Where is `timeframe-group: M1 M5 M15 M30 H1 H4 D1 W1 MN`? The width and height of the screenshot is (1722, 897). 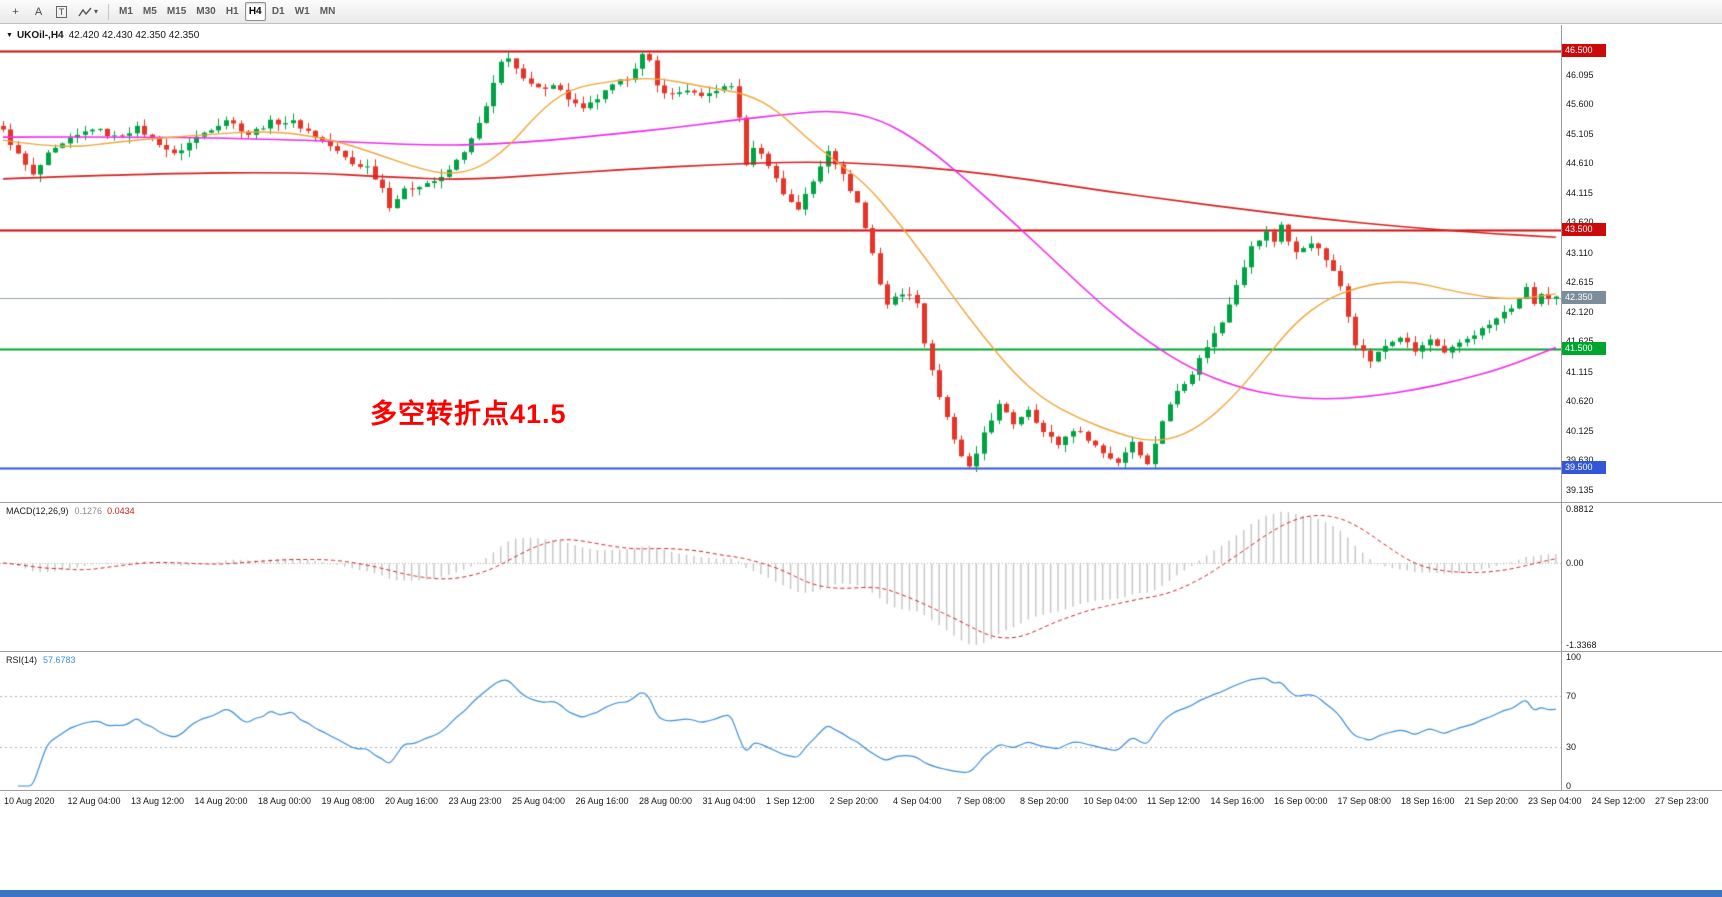
timeframe-group: M1 M5 M15 M30 H1 H4 D1 W1 MN is located at coordinates (227, 11).